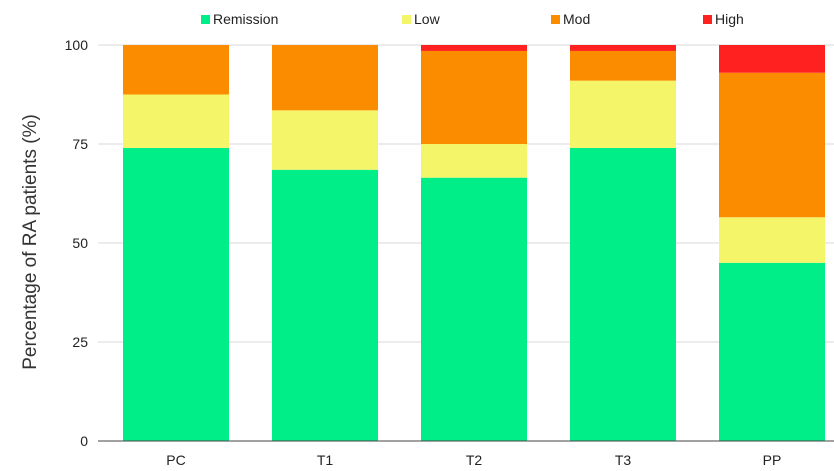 The height and width of the screenshot is (471, 834). I want to click on legend-label-low: Low, so click(427, 19).